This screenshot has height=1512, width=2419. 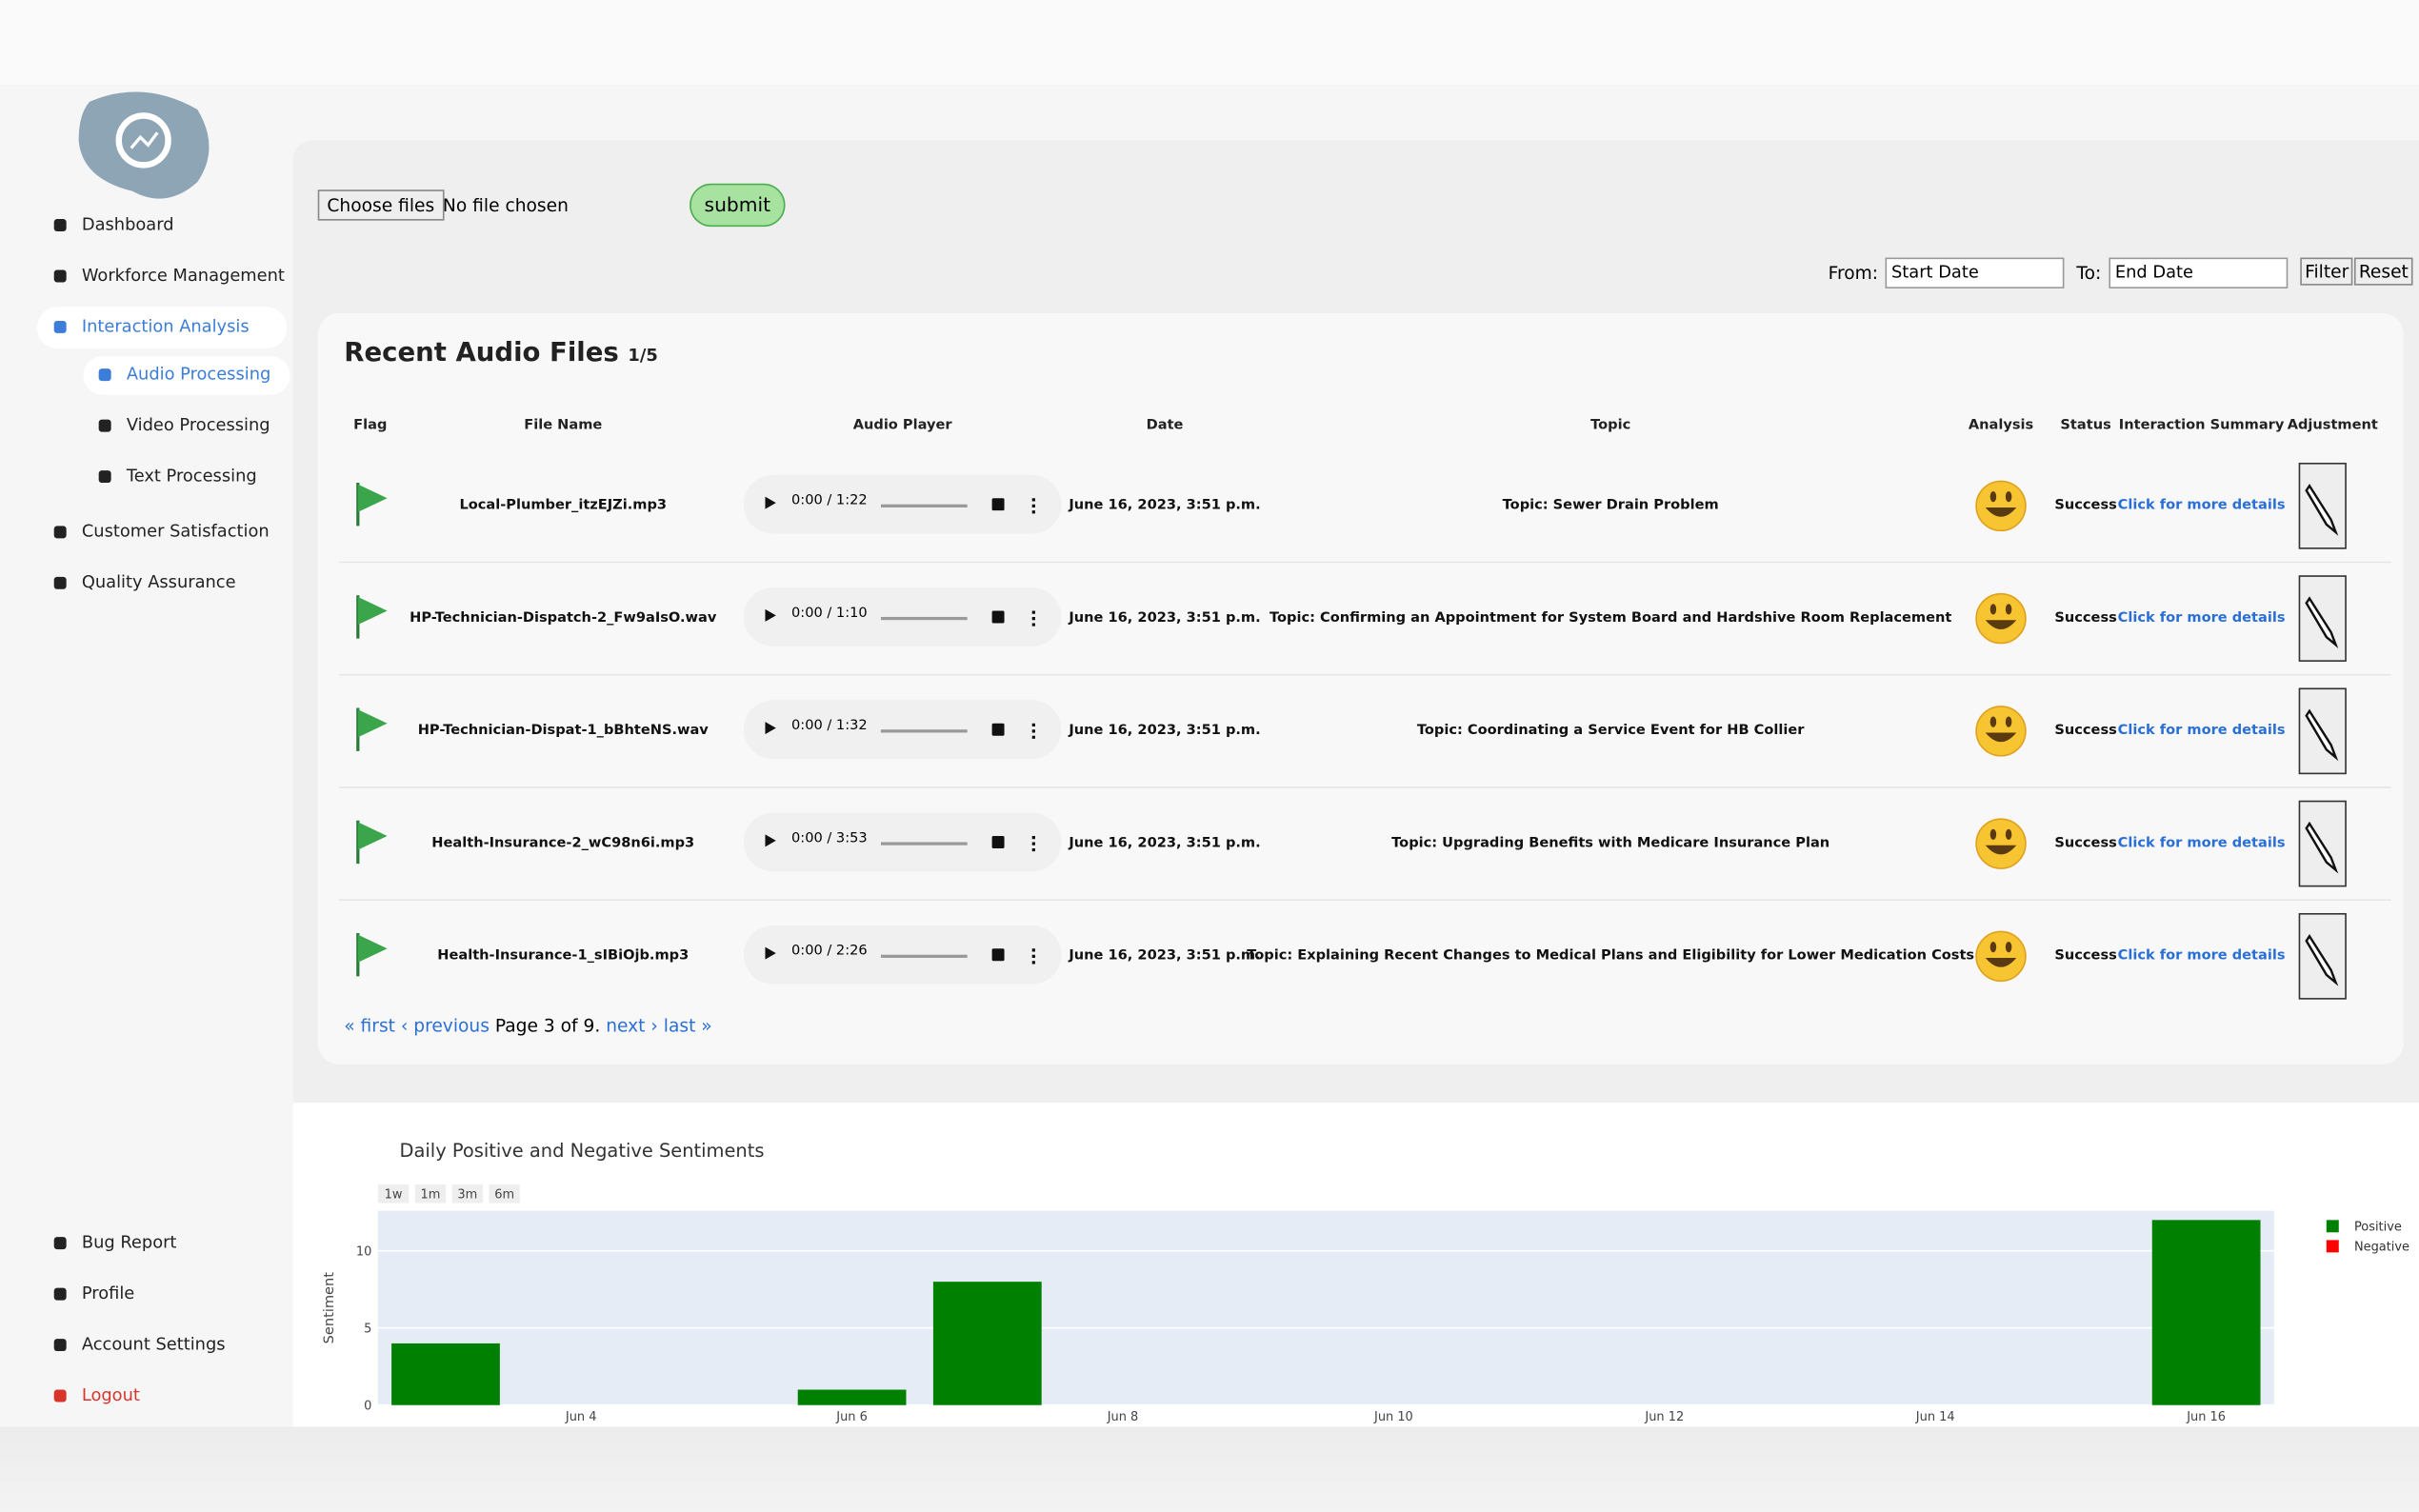 I want to click on submit-button: submit, so click(x=737, y=205).